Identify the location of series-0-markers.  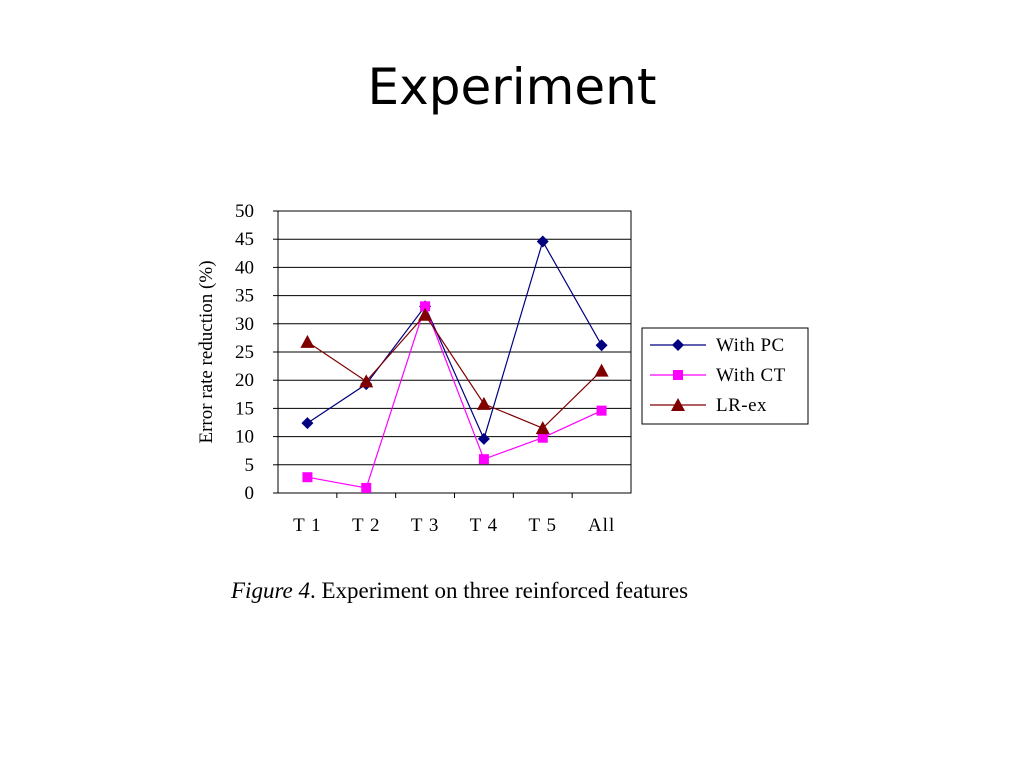
(454, 340).